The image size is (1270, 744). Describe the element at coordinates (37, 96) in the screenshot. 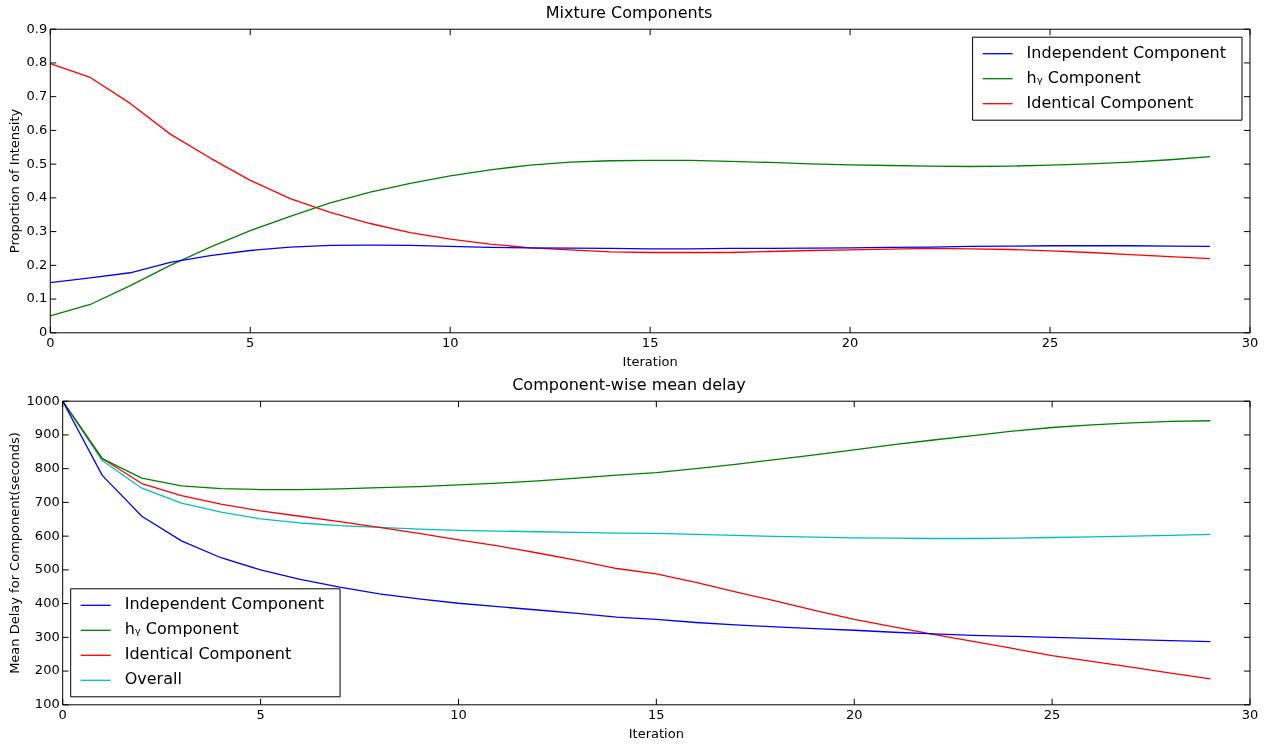

I see `y-tick-label: 0.7` at that location.